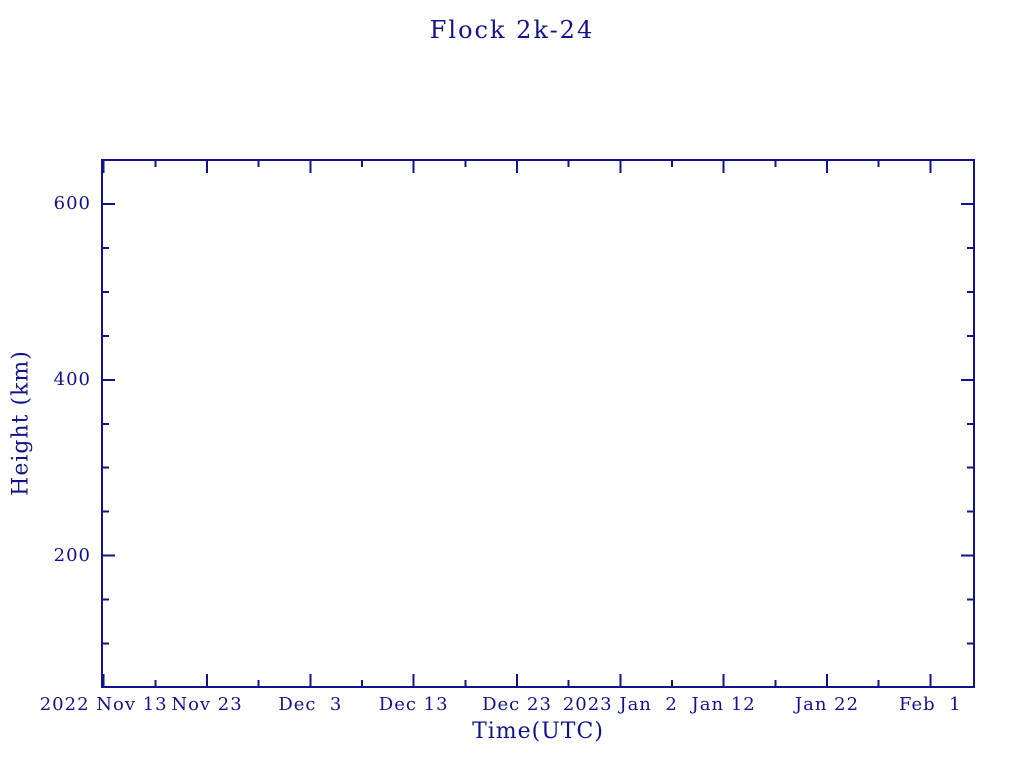  Describe the element at coordinates (21, 423) in the screenshot. I see `y-axis-label: Height (km)` at that location.